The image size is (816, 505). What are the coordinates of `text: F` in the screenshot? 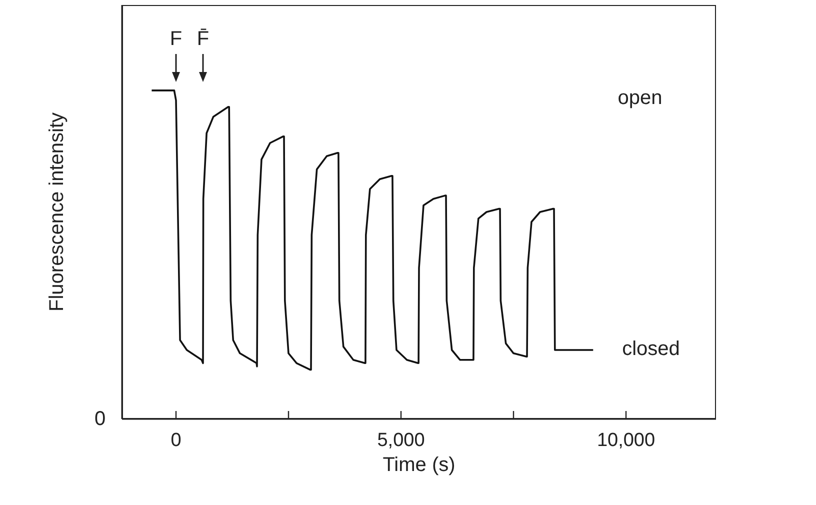 It's located at (176, 39).